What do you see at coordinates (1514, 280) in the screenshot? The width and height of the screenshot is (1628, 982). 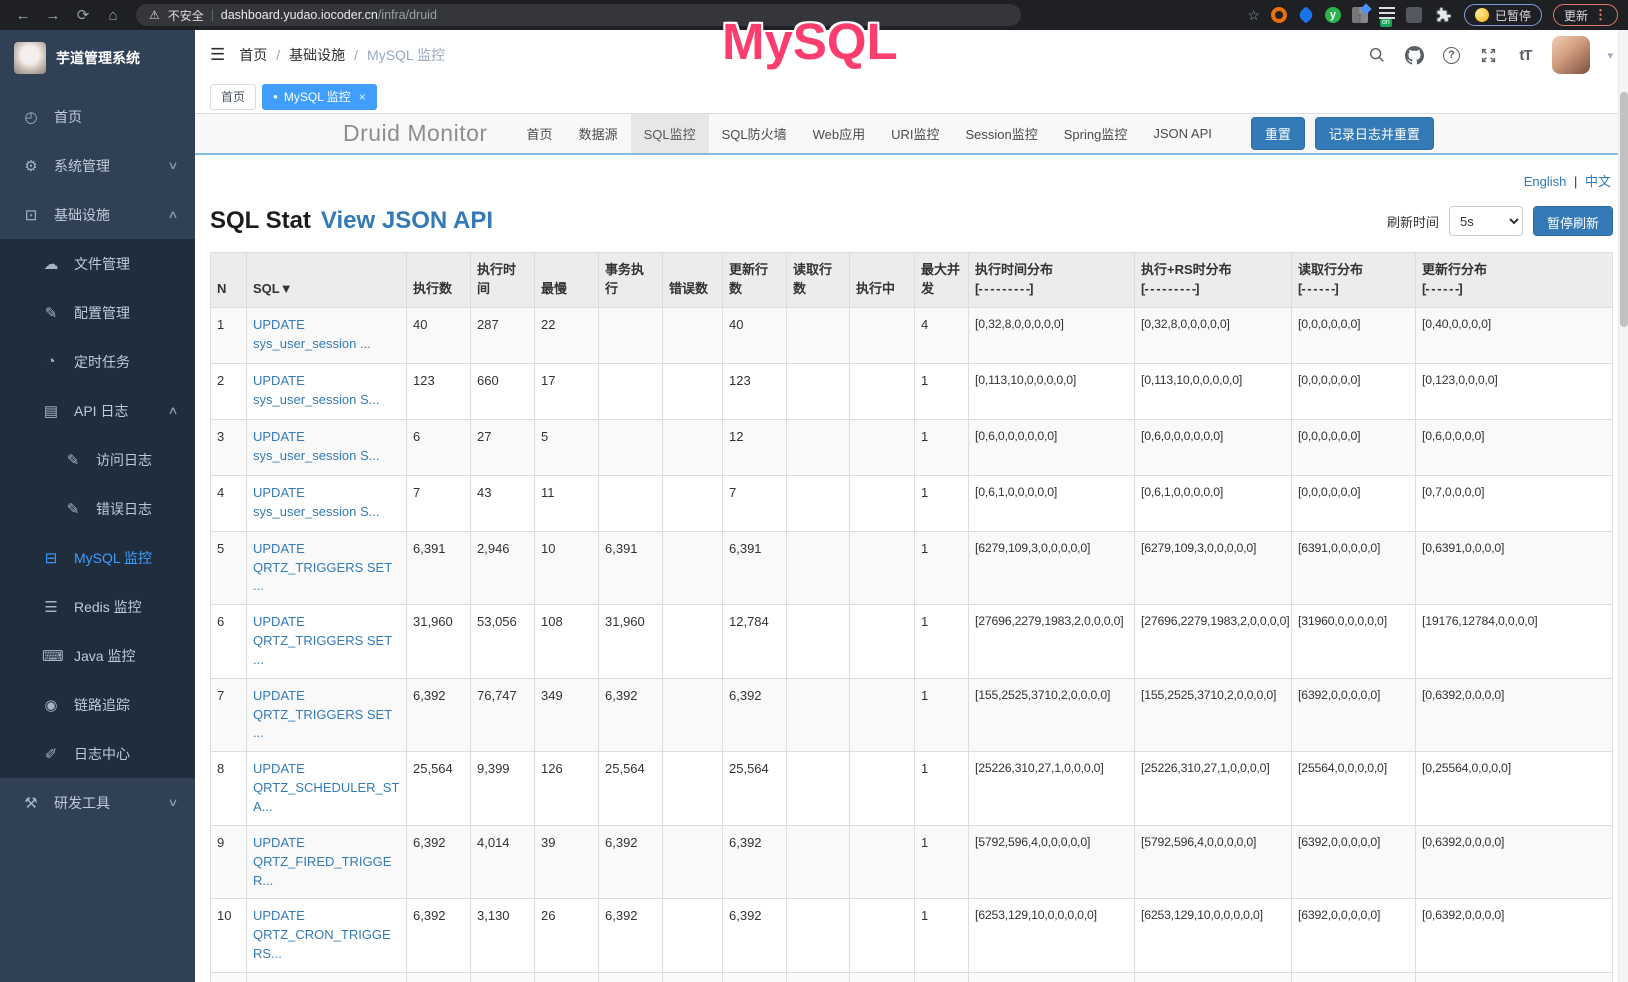 I see `column-header-更新行分布: 更新行分布 [- - - - - -]` at bounding box center [1514, 280].